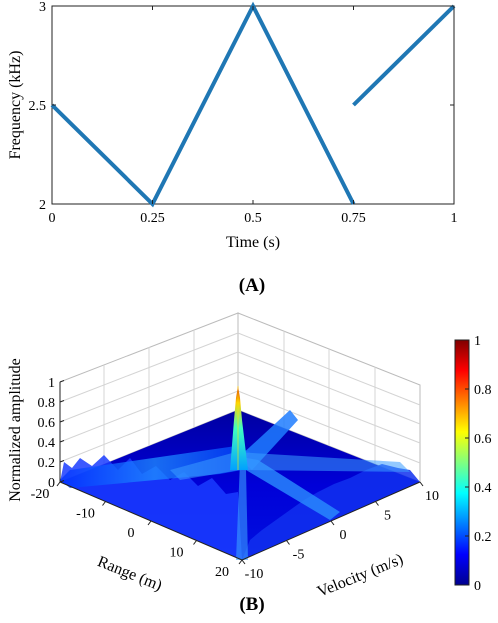  Describe the element at coordinates (353, 218) in the screenshot. I see `x-tick-label: 0.75` at that location.